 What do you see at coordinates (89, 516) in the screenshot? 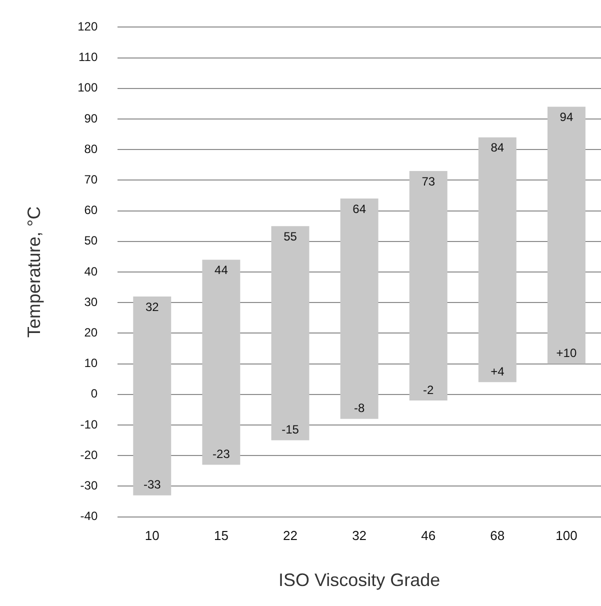
I see `y-tick-label: -40` at bounding box center [89, 516].